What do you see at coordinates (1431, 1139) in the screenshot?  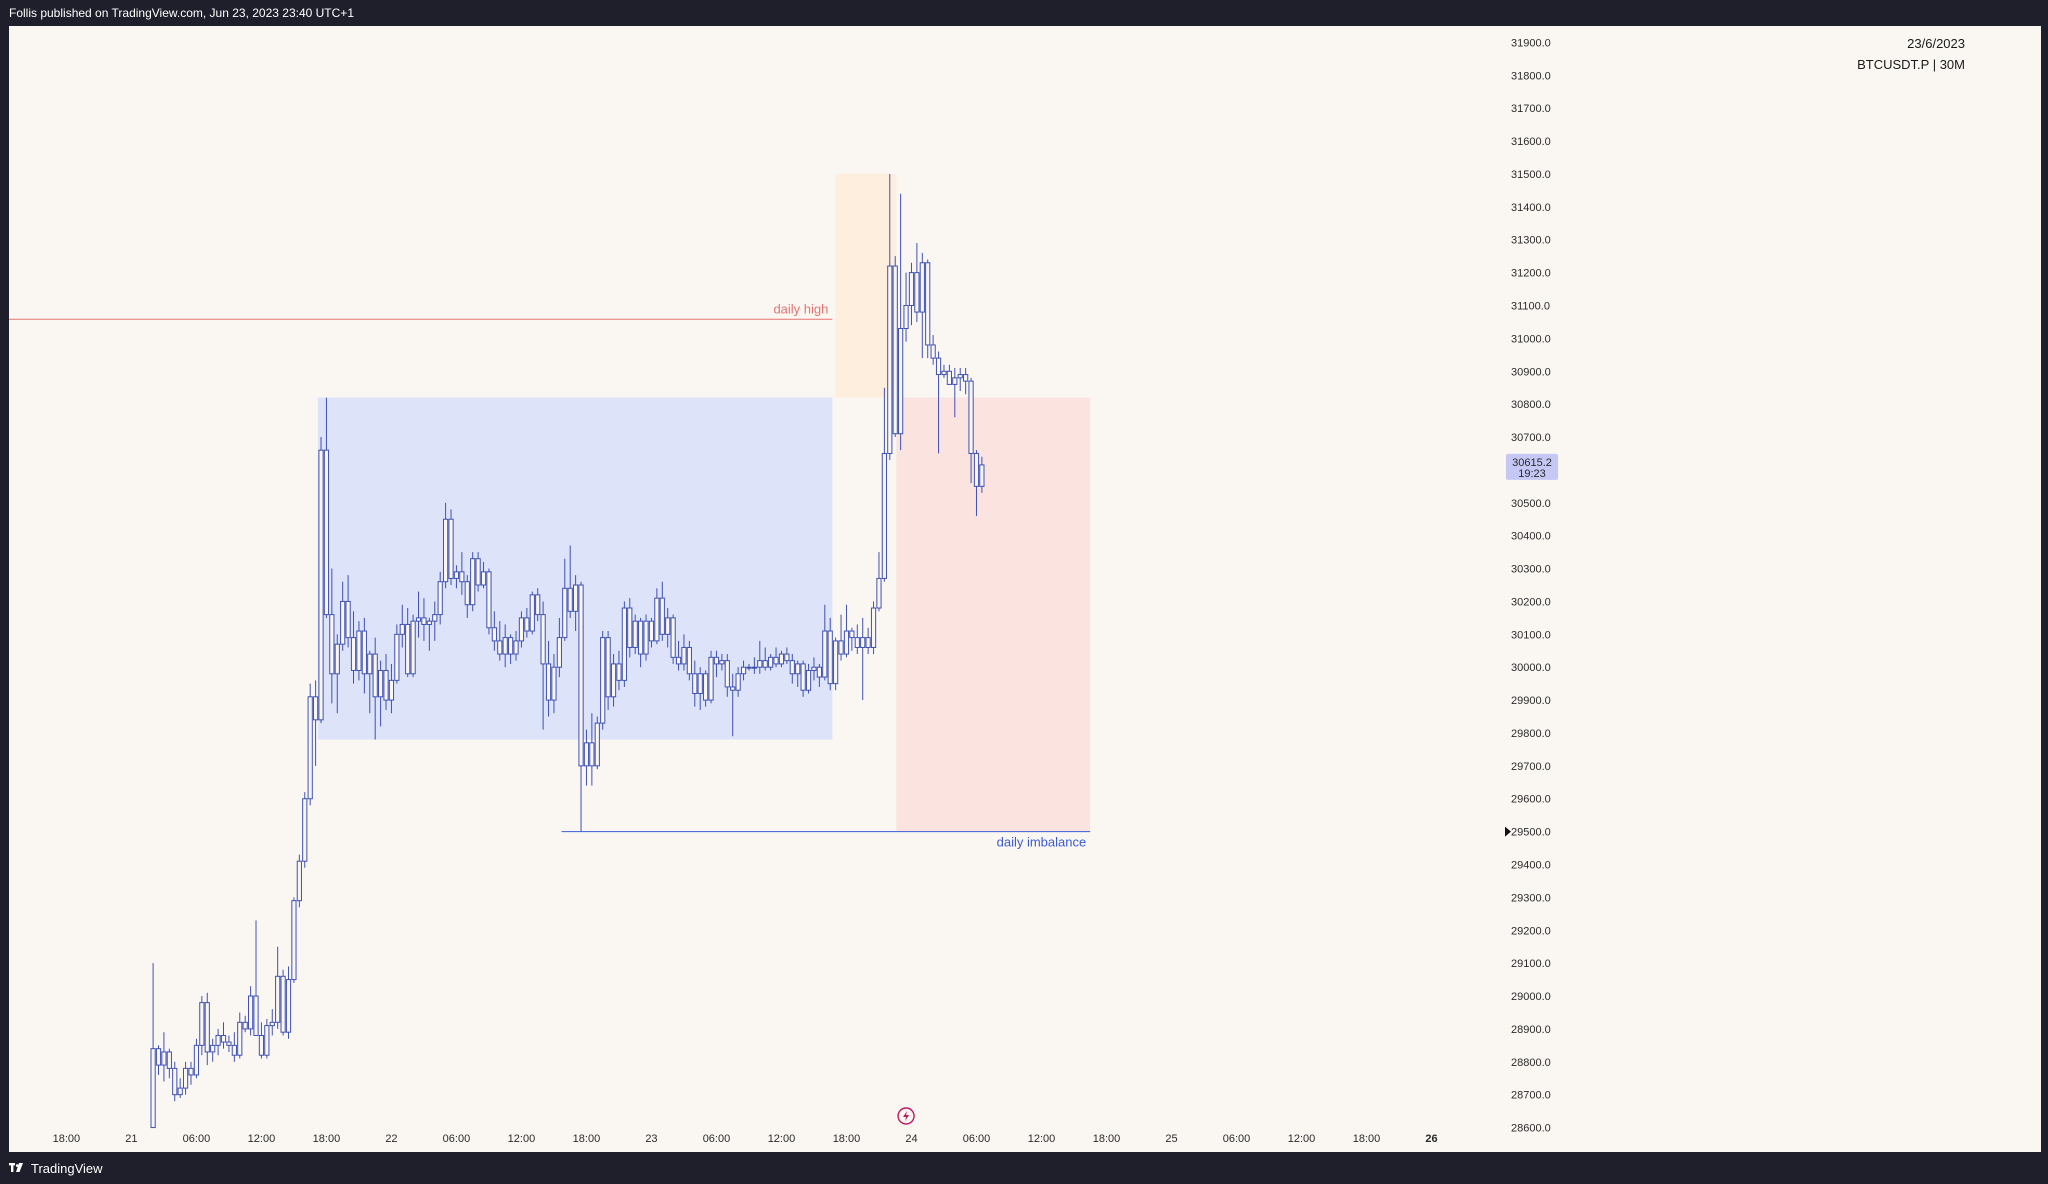 I see `x-tick-label: 26` at bounding box center [1431, 1139].